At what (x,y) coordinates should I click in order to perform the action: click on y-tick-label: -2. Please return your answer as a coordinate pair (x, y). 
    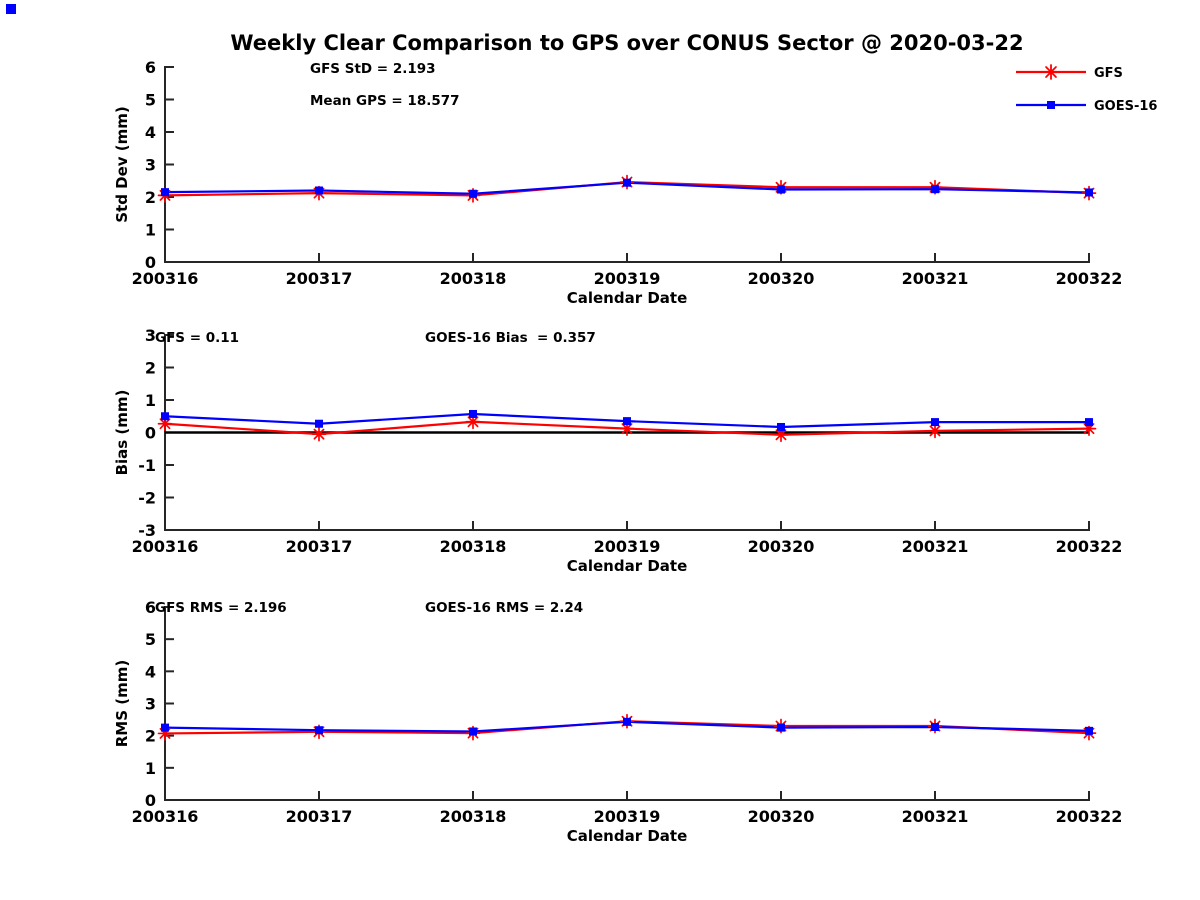
    Looking at the image, I should click on (147, 498).